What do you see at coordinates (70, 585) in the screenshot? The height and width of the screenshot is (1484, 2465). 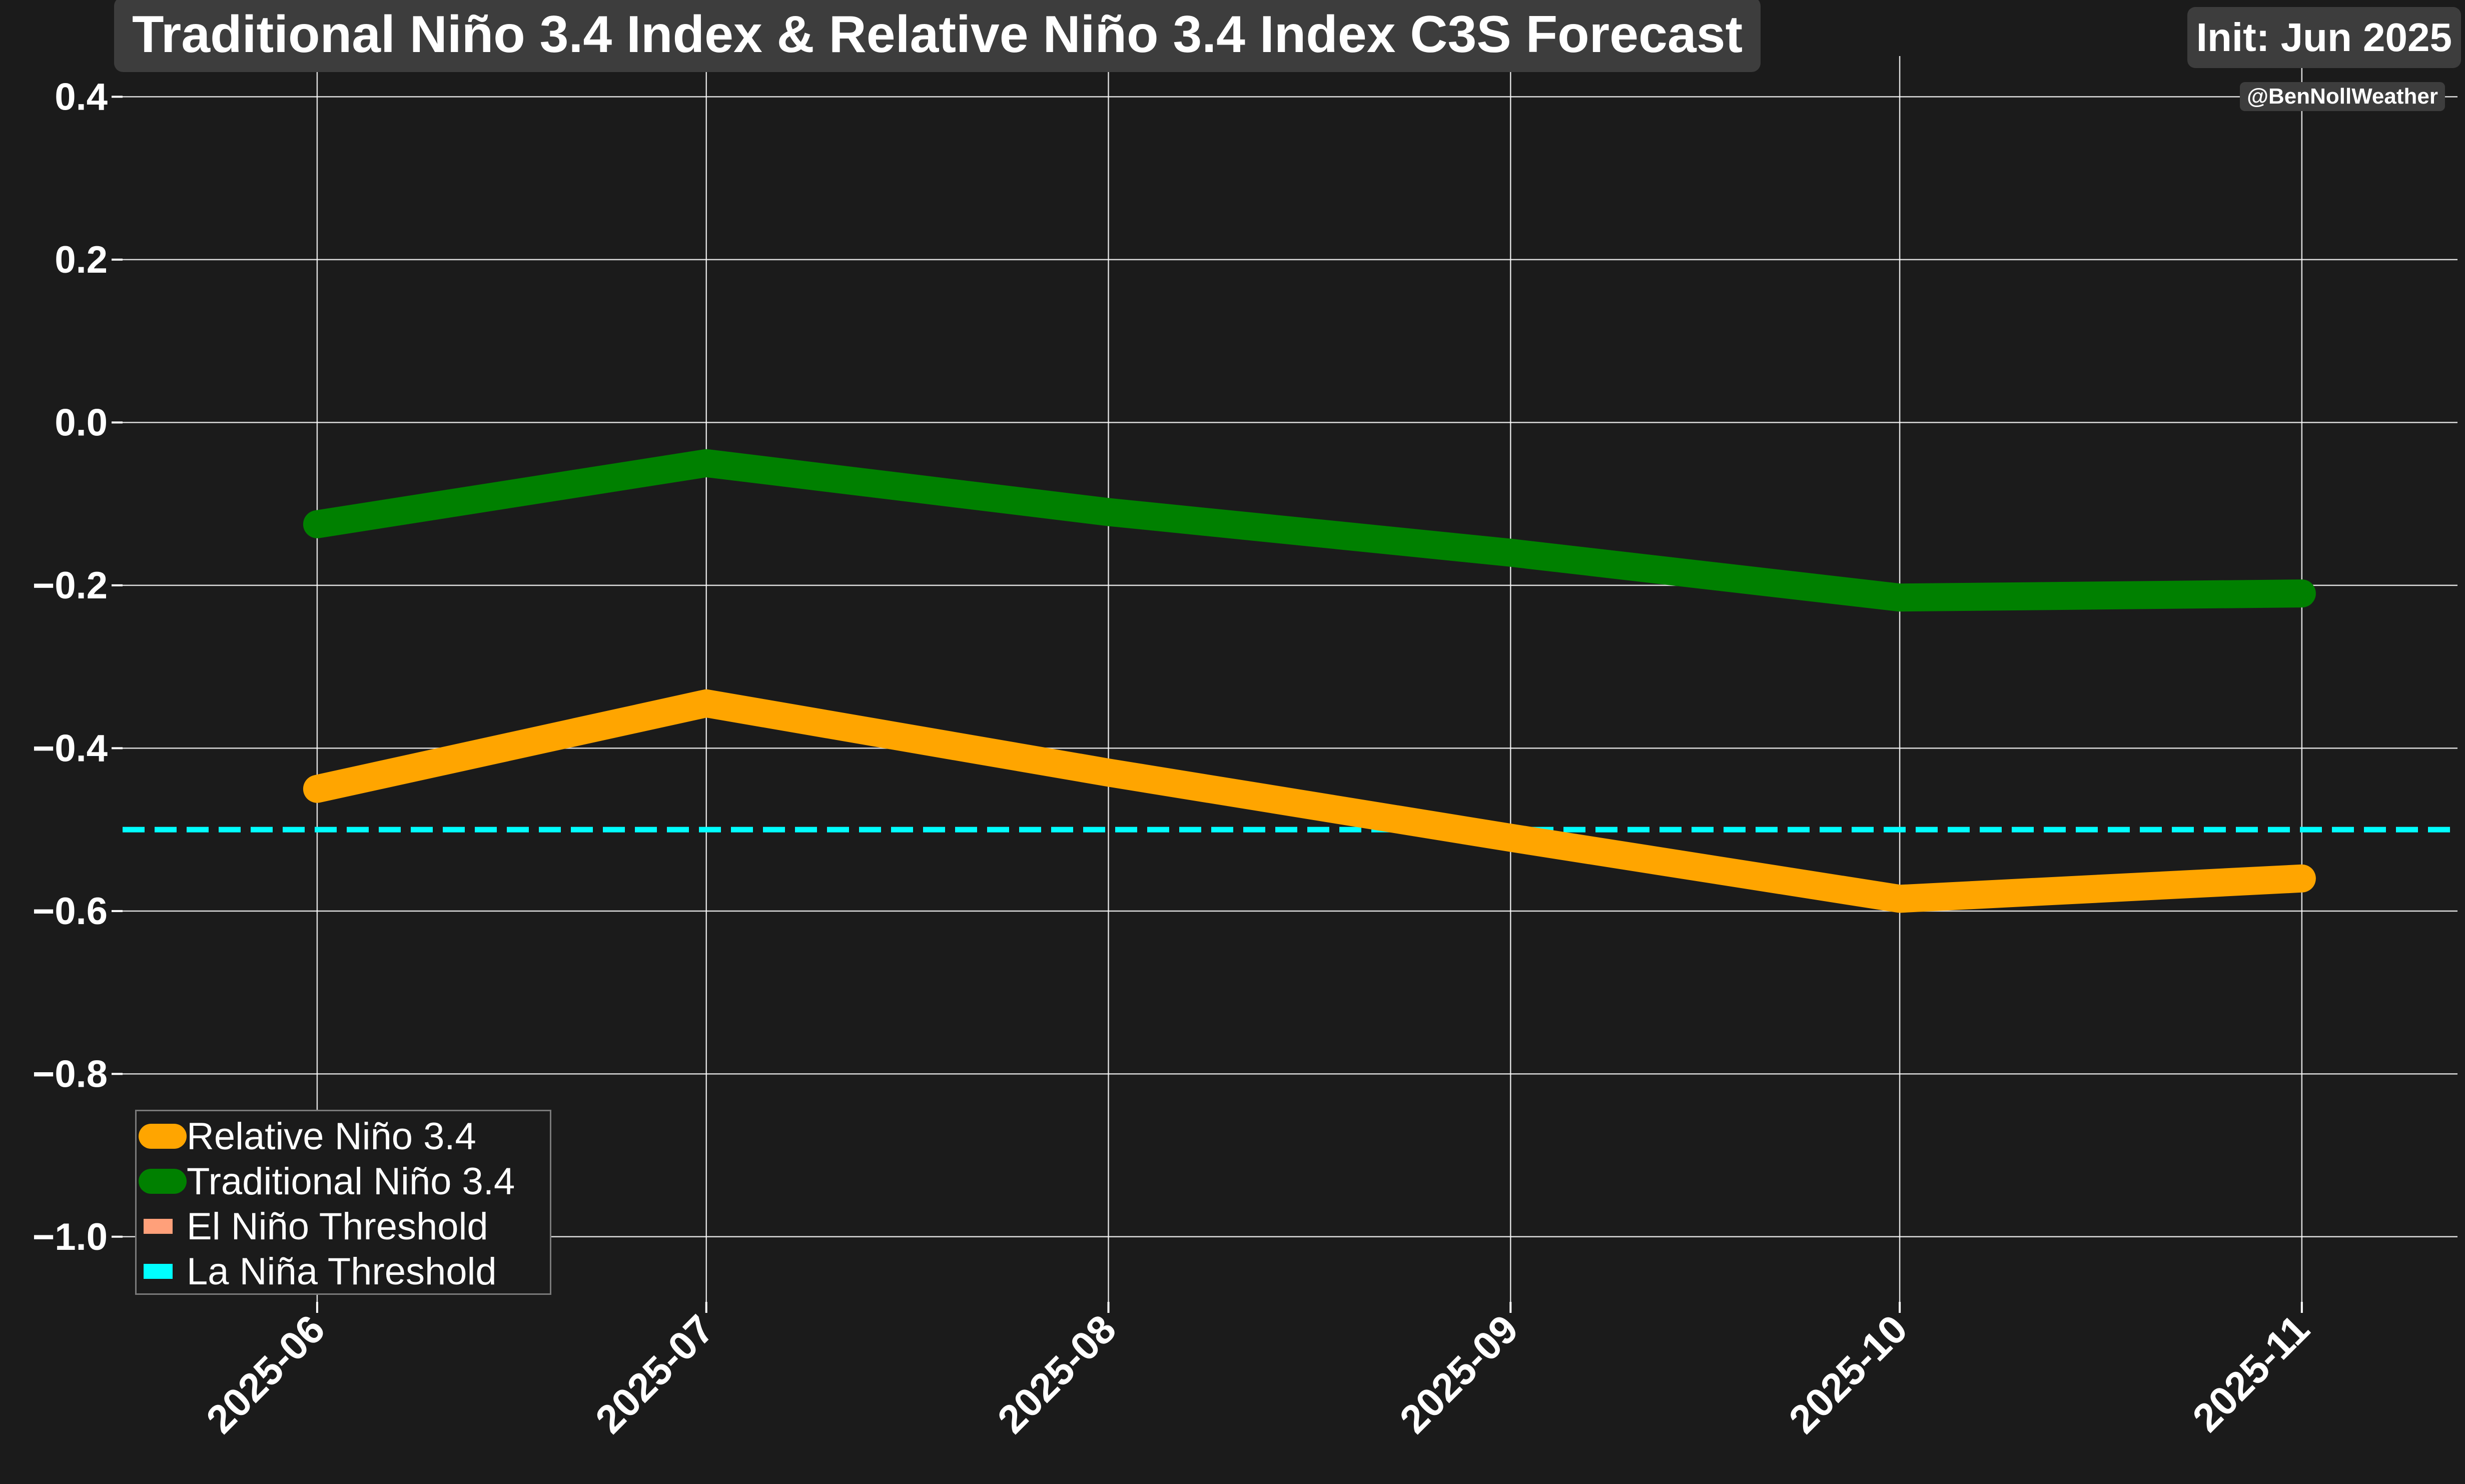 I see `y-tick-label: −0.2` at bounding box center [70, 585].